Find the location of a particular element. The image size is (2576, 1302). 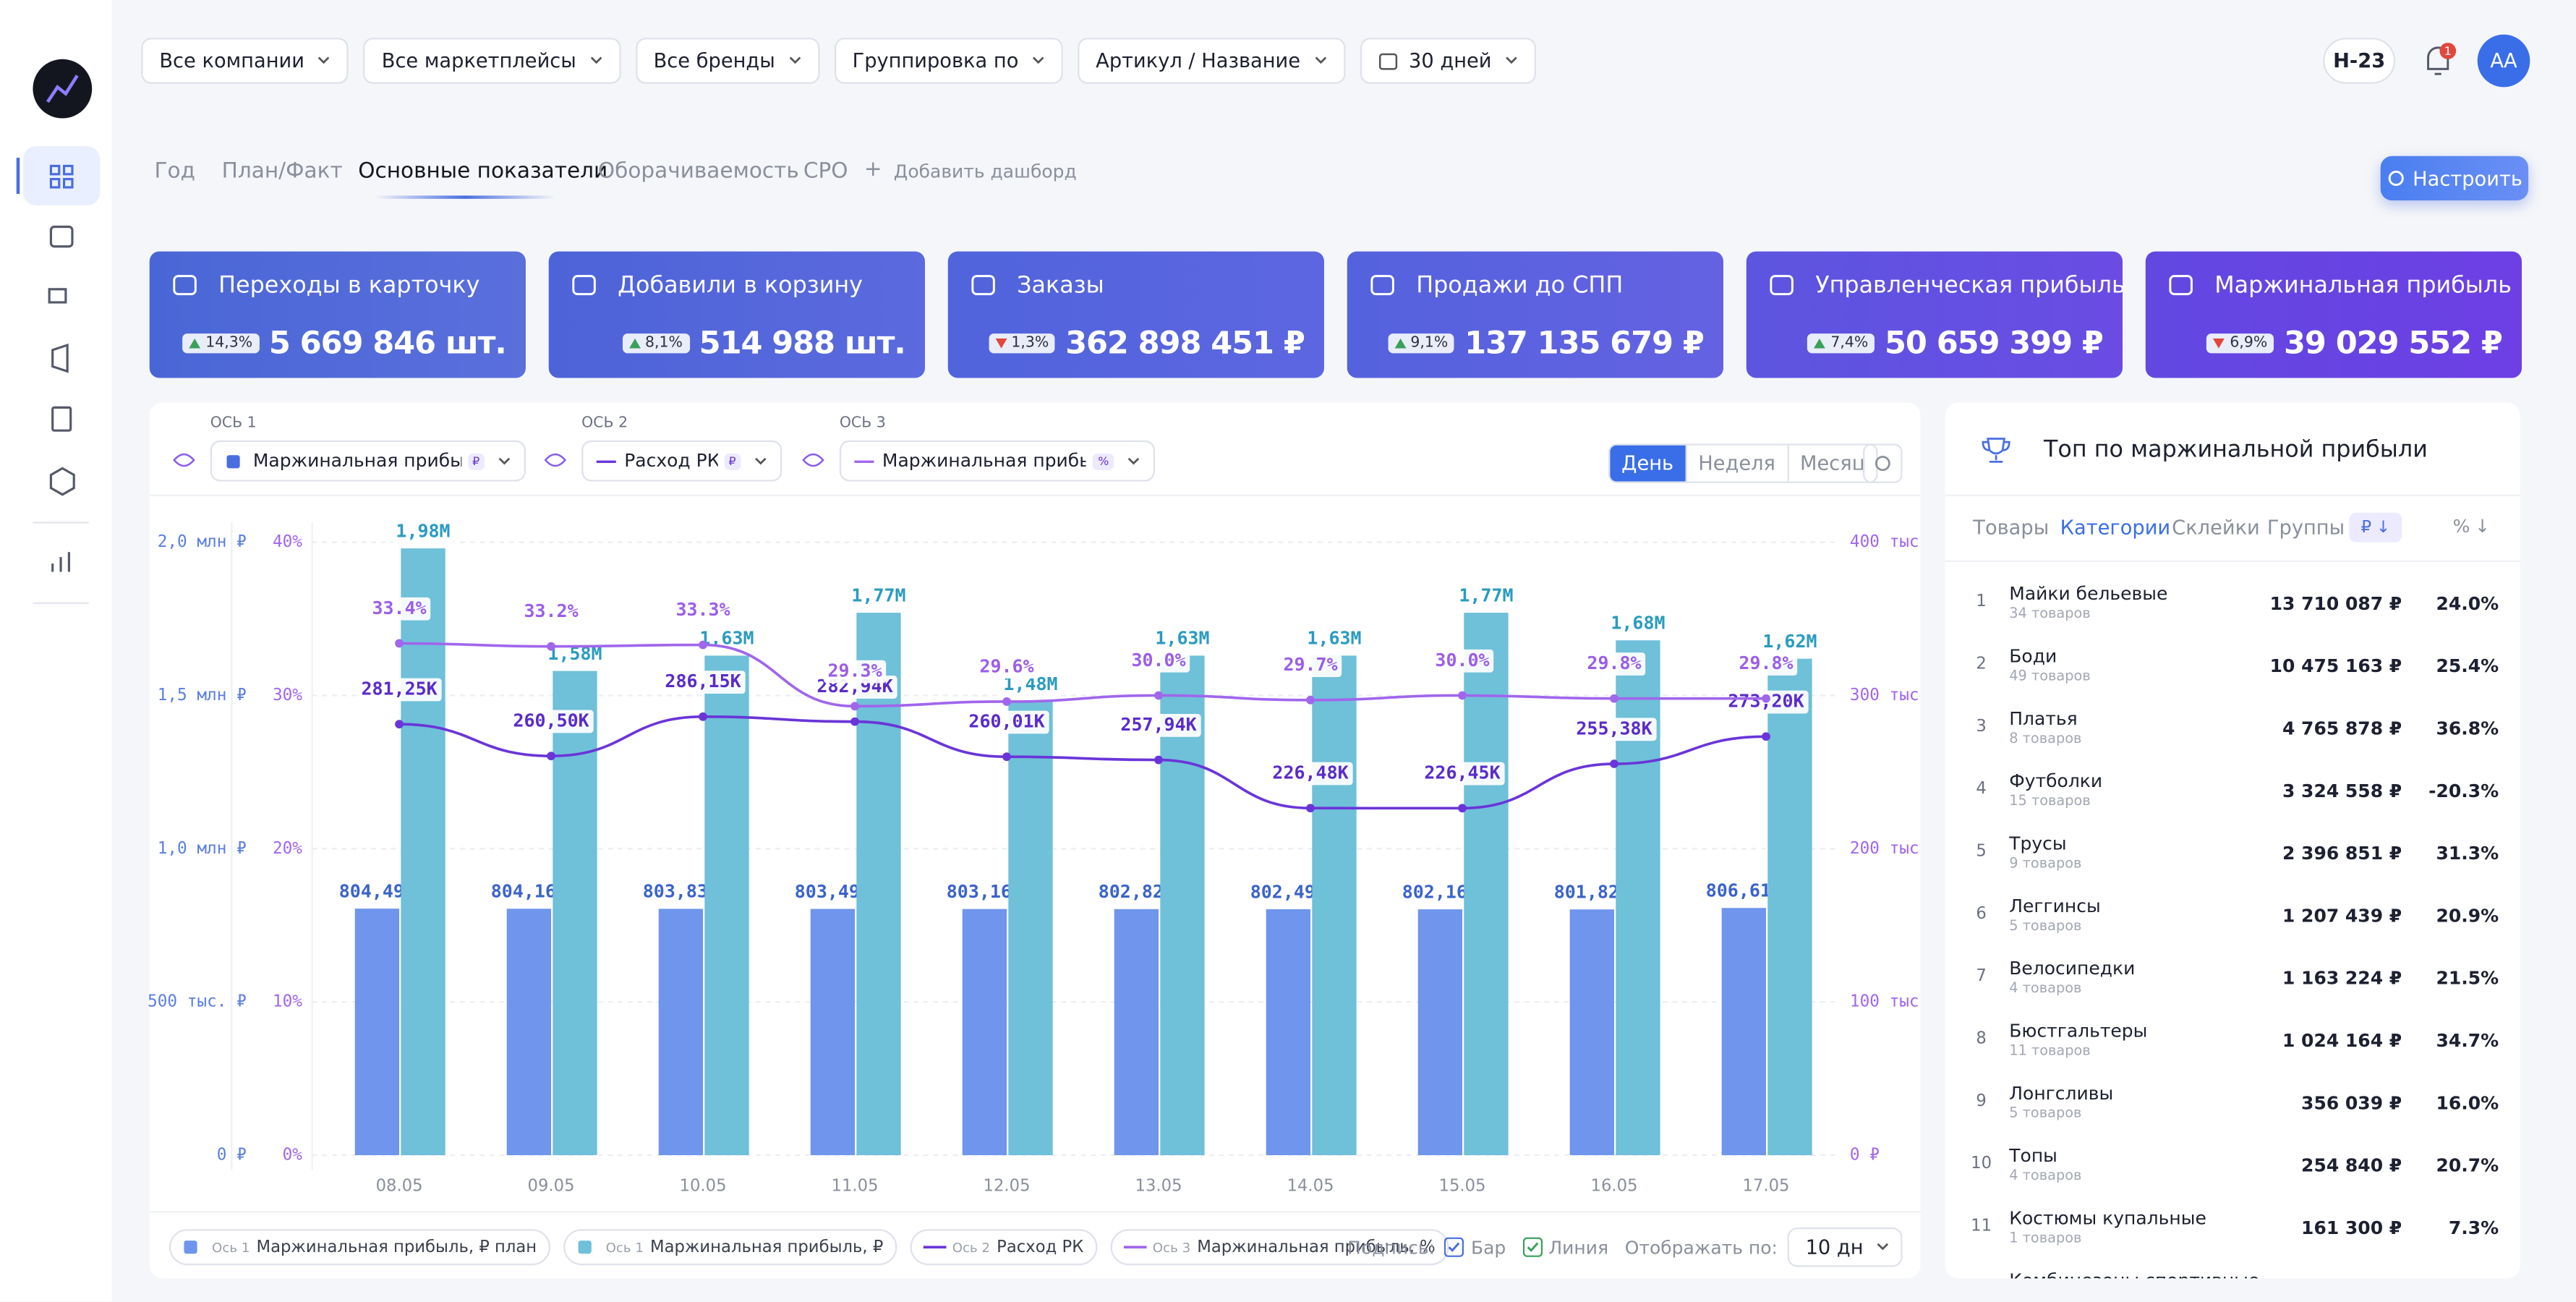

tab: Год is located at coordinates (175, 171).